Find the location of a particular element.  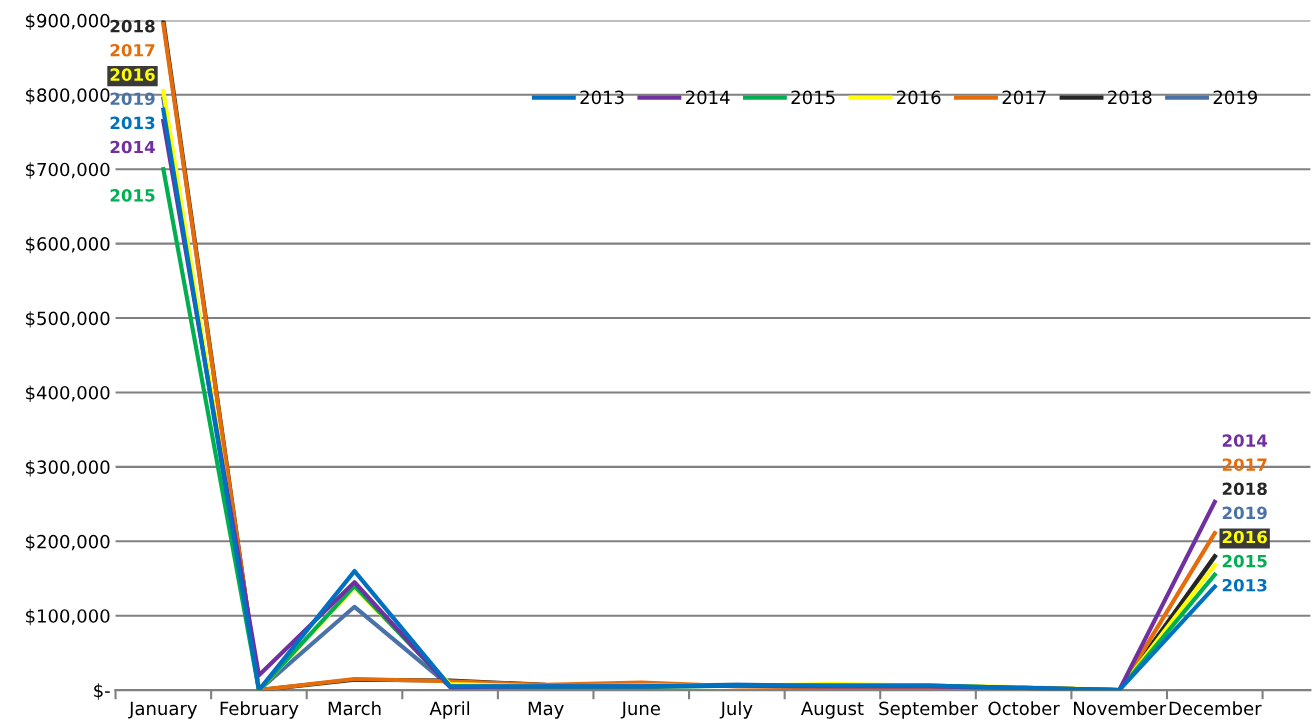

x-tick-label: October is located at coordinates (1024, 708).